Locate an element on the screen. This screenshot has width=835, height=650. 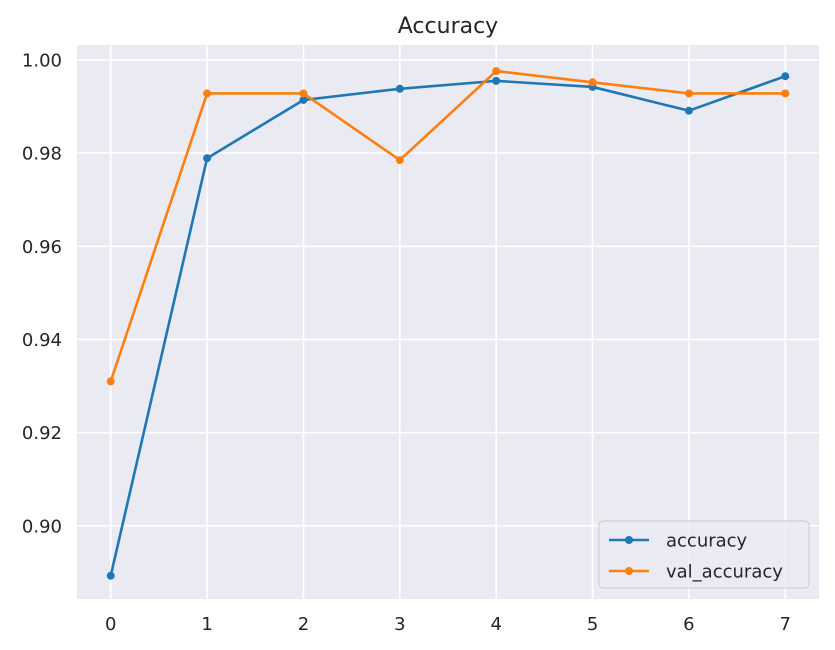
legend: accuracy val_accuracy is located at coordinates (704, 554).